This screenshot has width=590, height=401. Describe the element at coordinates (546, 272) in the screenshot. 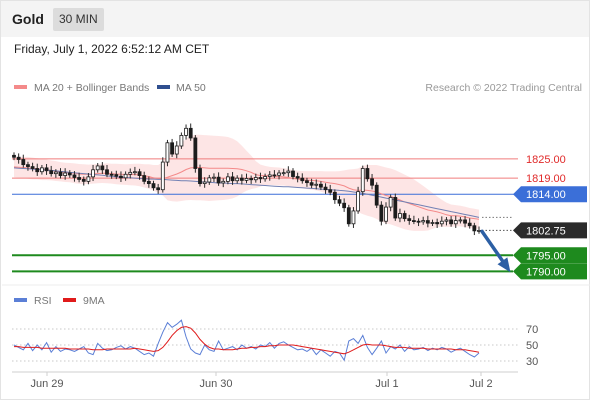

I see `level-label-1790.00: 1790.00` at that location.